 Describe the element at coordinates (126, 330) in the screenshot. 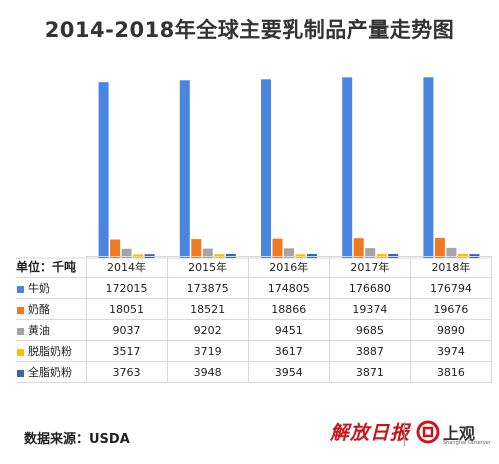

I see `data-label: 9037` at that location.